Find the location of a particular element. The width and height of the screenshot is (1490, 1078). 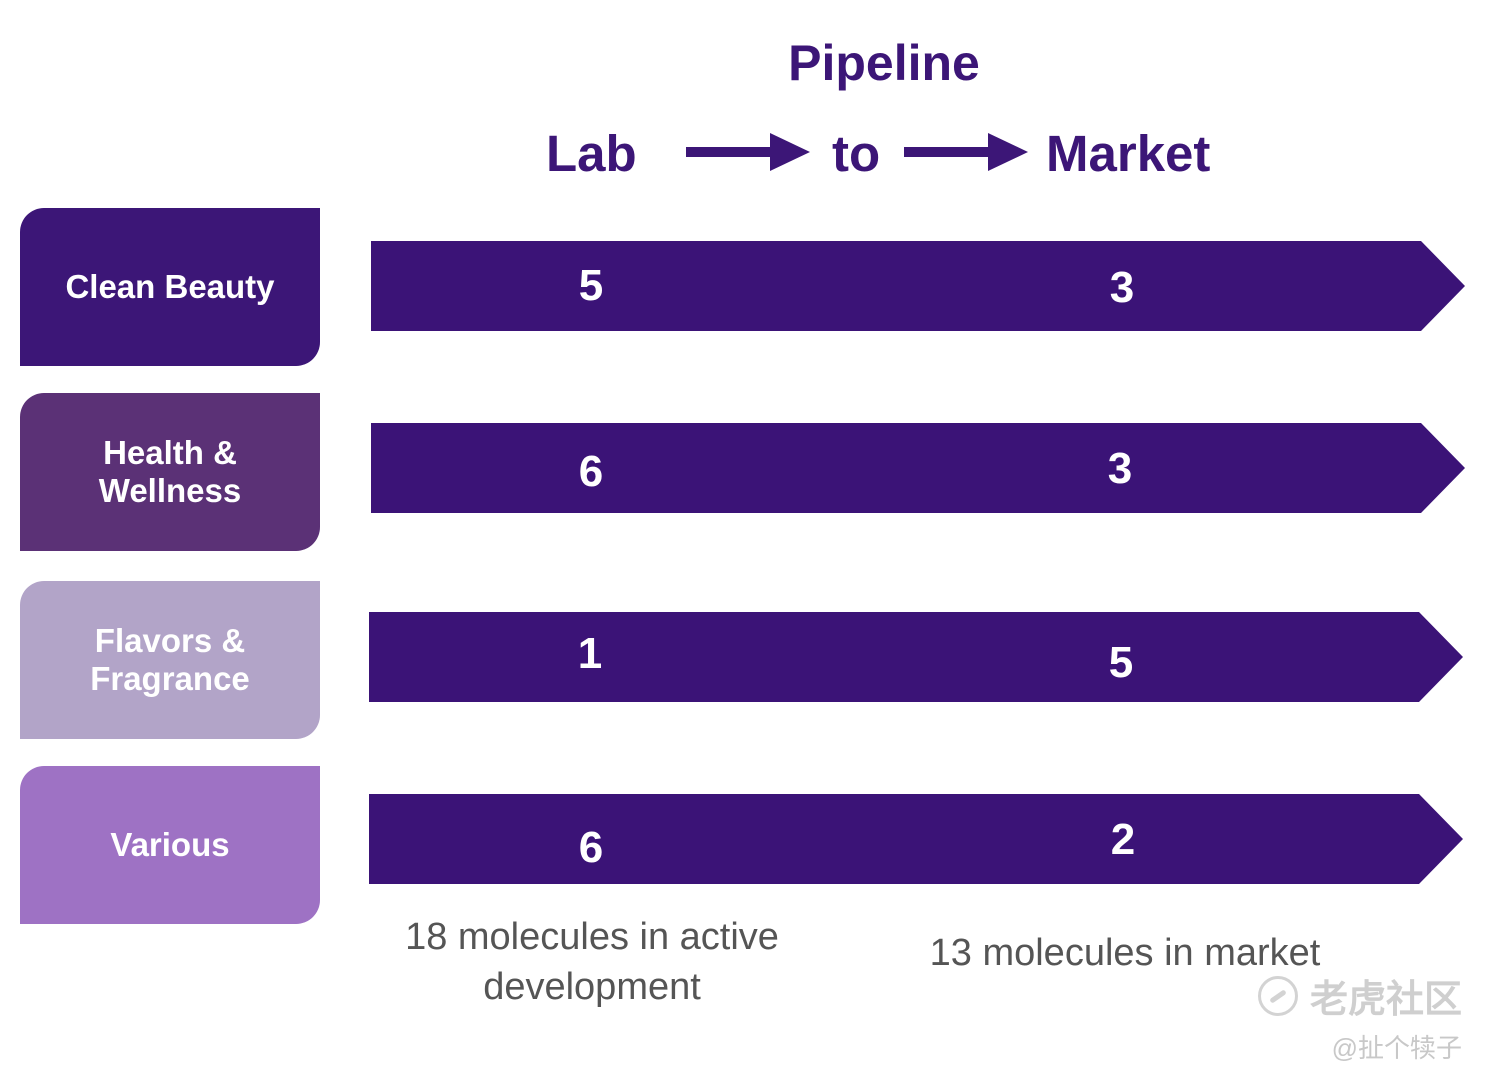

category-flavors-fragrance: Flavors & Fragrance is located at coordinates (170, 660).